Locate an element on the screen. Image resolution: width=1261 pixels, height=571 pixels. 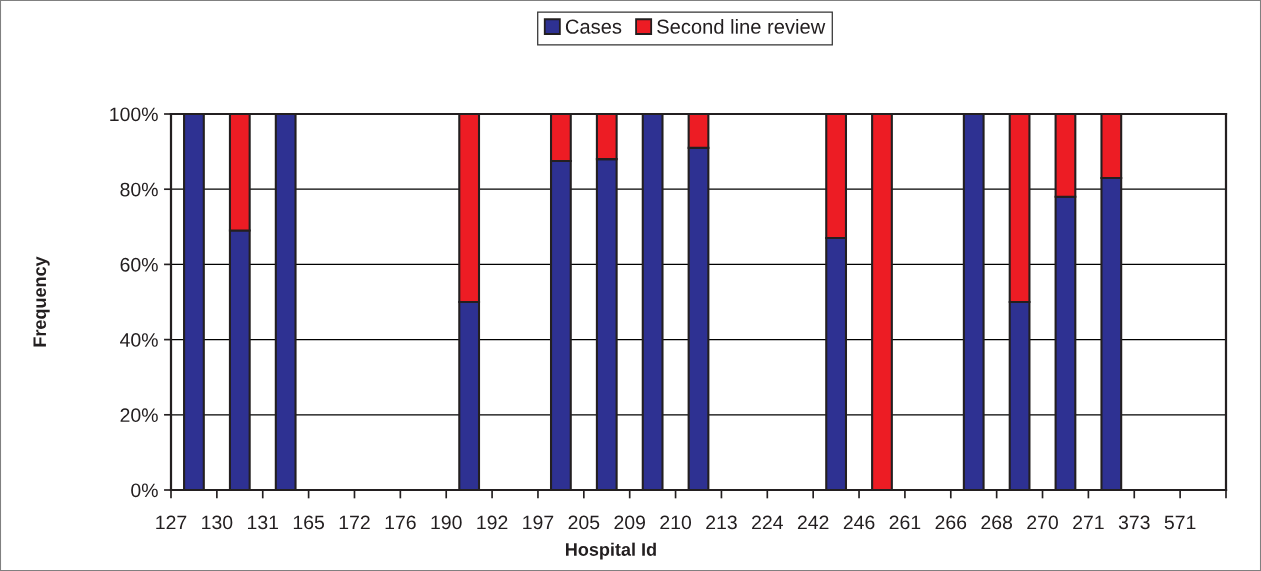
x-tick-label: 210 is located at coordinates (676, 522).